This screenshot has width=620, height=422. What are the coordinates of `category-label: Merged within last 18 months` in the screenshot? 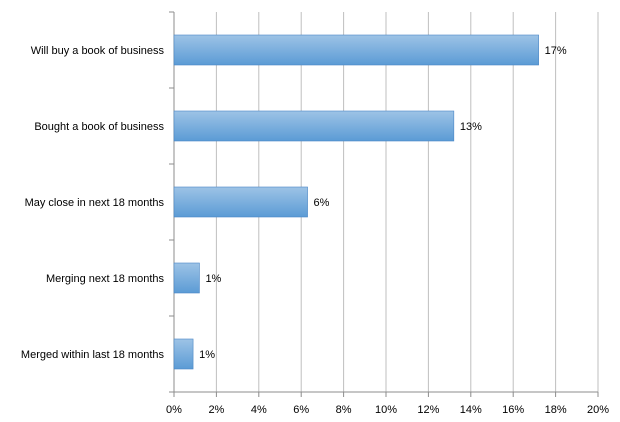 It's located at (93, 355).